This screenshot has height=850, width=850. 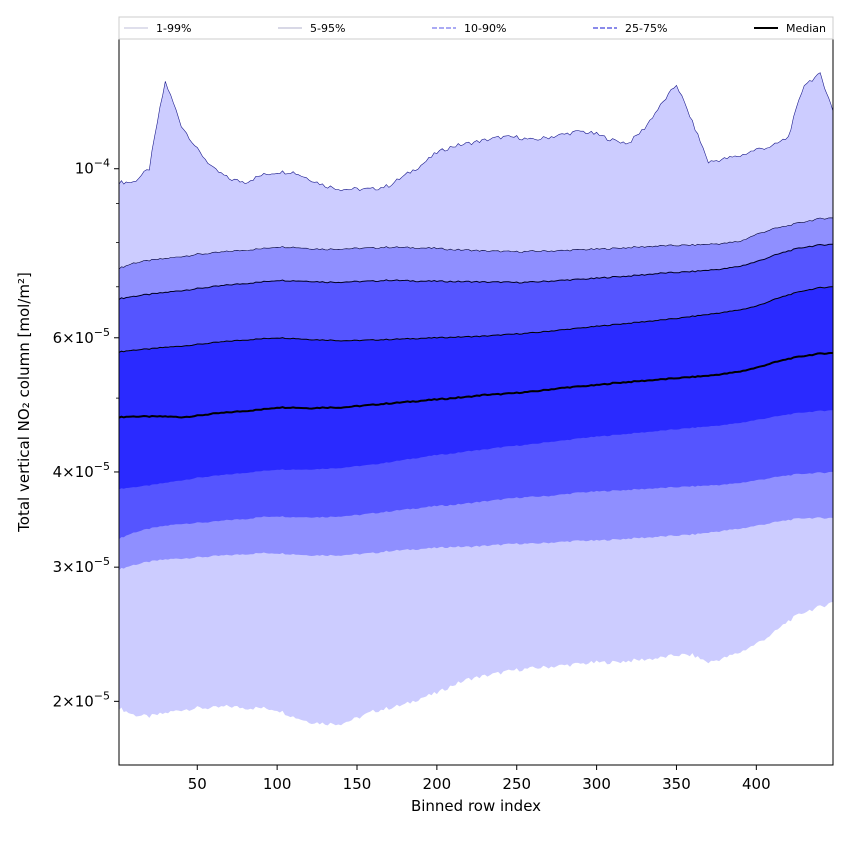 What do you see at coordinates (516, 784) in the screenshot?
I see `x-tick-label: 250` at bounding box center [516, 784].